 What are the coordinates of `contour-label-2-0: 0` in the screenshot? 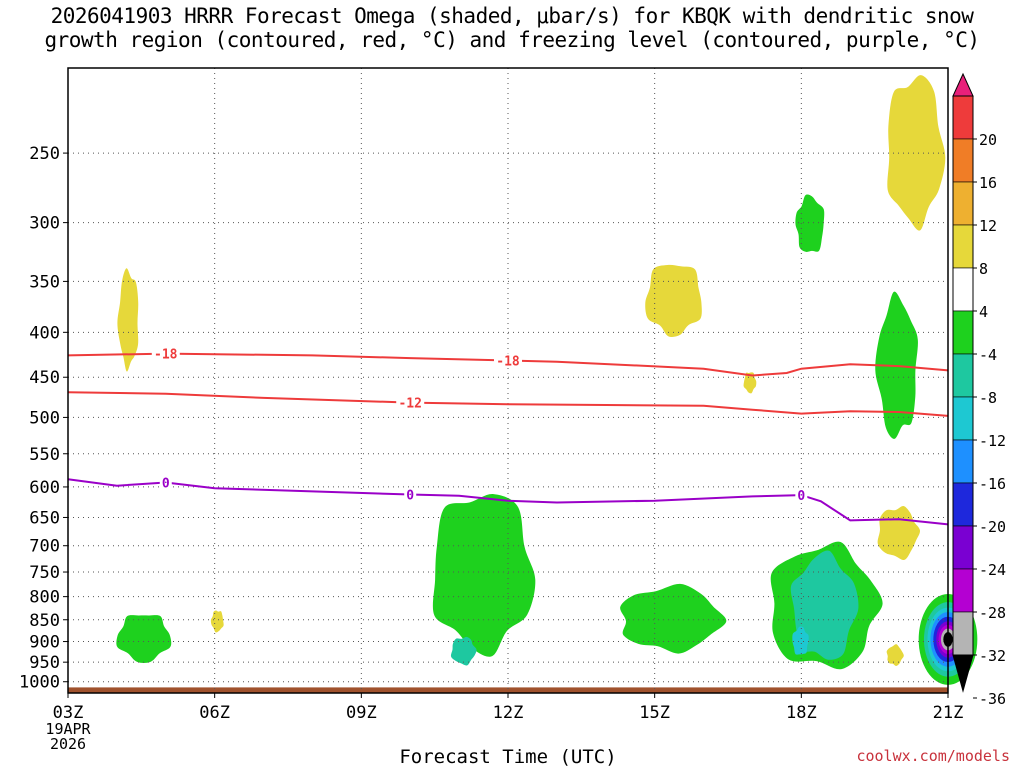 It's located at (166, 483).